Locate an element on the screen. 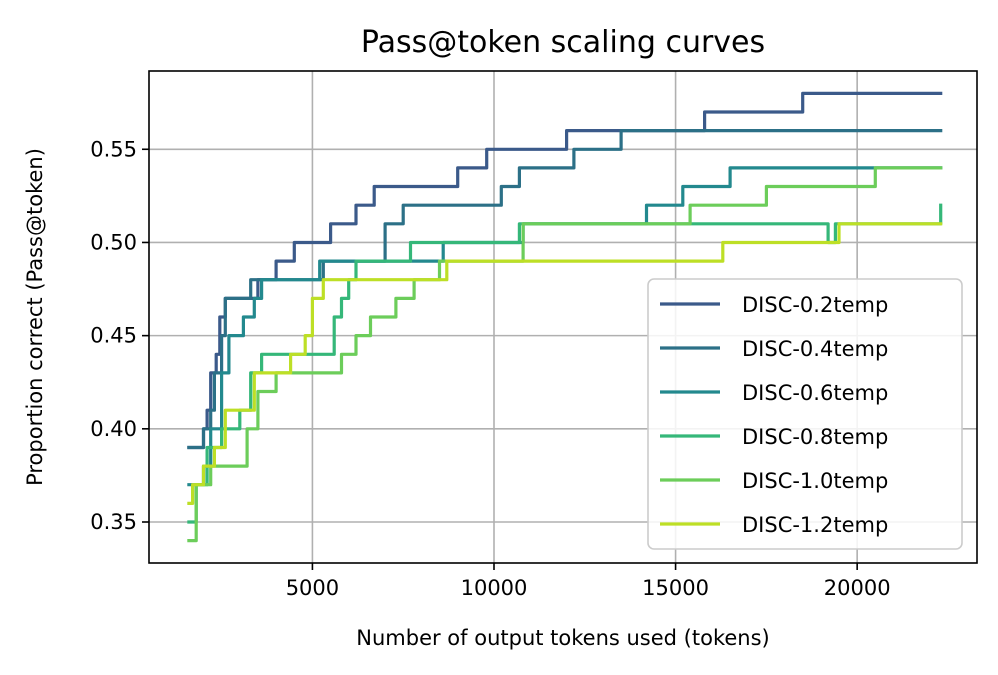  y-tick-label: 0.35 is located at coordinates (113, 522).